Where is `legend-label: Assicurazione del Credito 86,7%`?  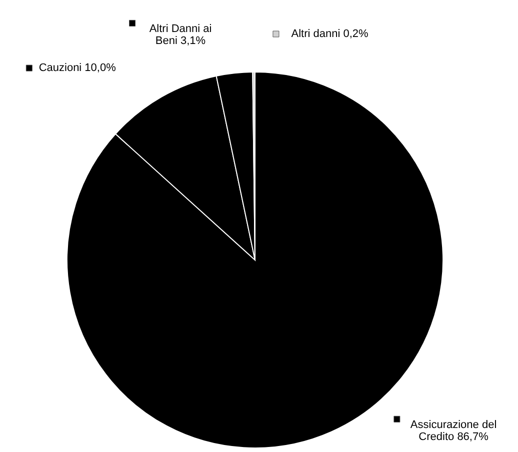 legend-label: Assicurazione del Credito 86,7% is located at coordinates (453, 431).